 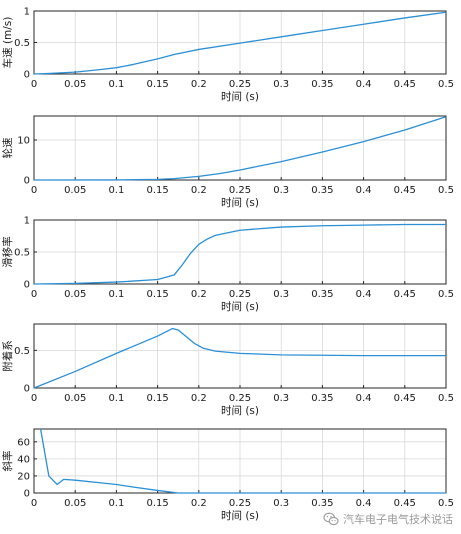 I want to click on y-tick-label: 60, so click(x=23, y=442).